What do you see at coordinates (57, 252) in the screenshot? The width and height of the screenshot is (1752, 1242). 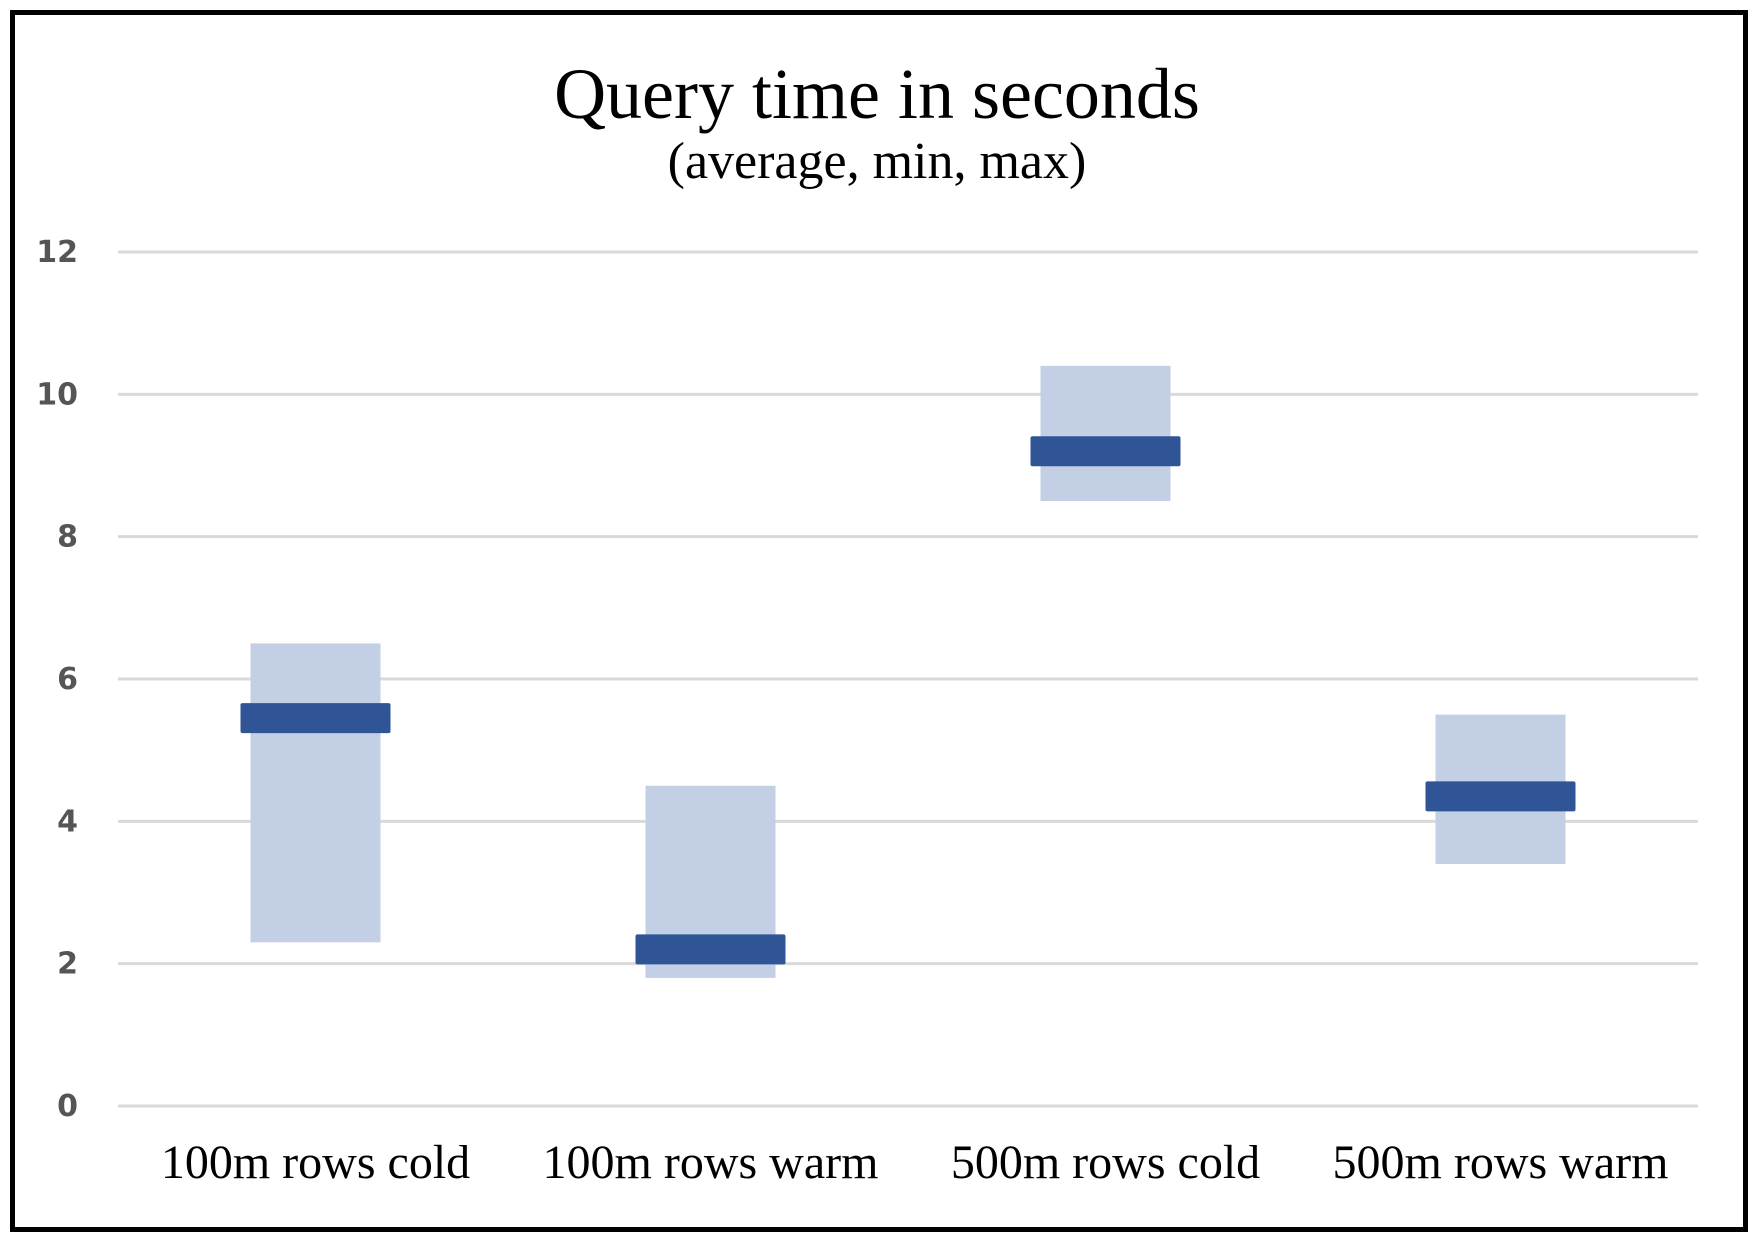 I see `y-tick-label: 12` at bounding box center [57, 252].